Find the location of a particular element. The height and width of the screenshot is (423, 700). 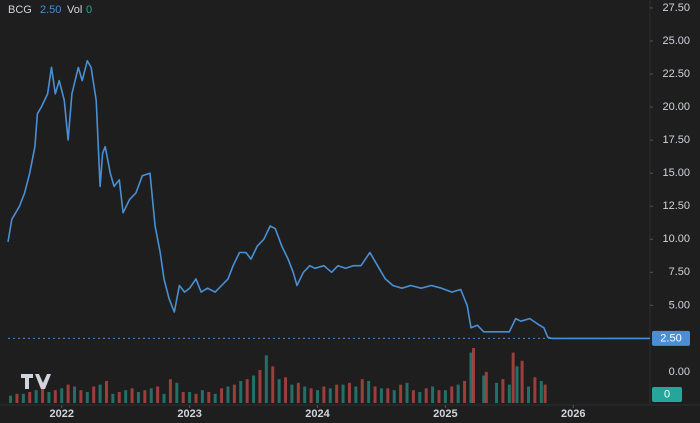

volume-tick-label: 0.00 is located at coordinates (679, 372).